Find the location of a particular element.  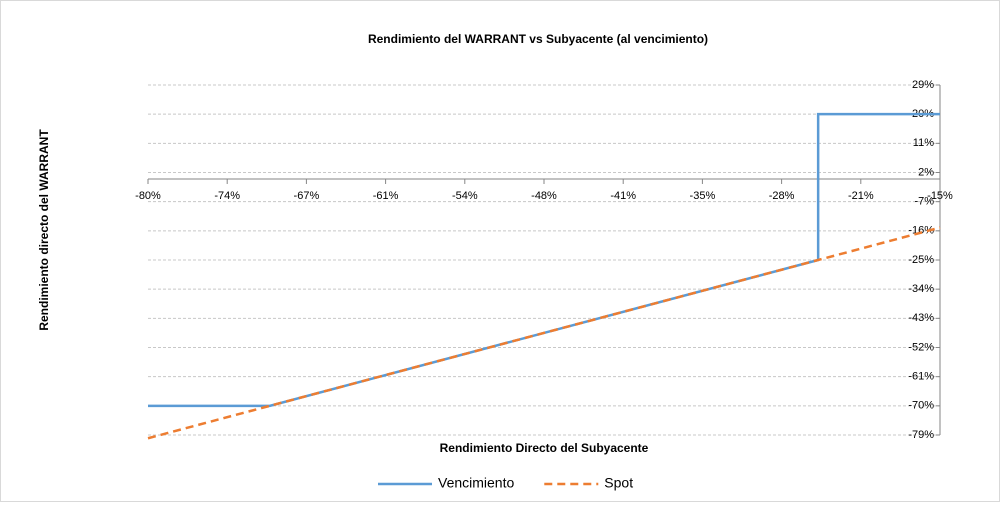

y-axis-label: Rendimiento directo del WARRANT is located at coordinates (44, 230).